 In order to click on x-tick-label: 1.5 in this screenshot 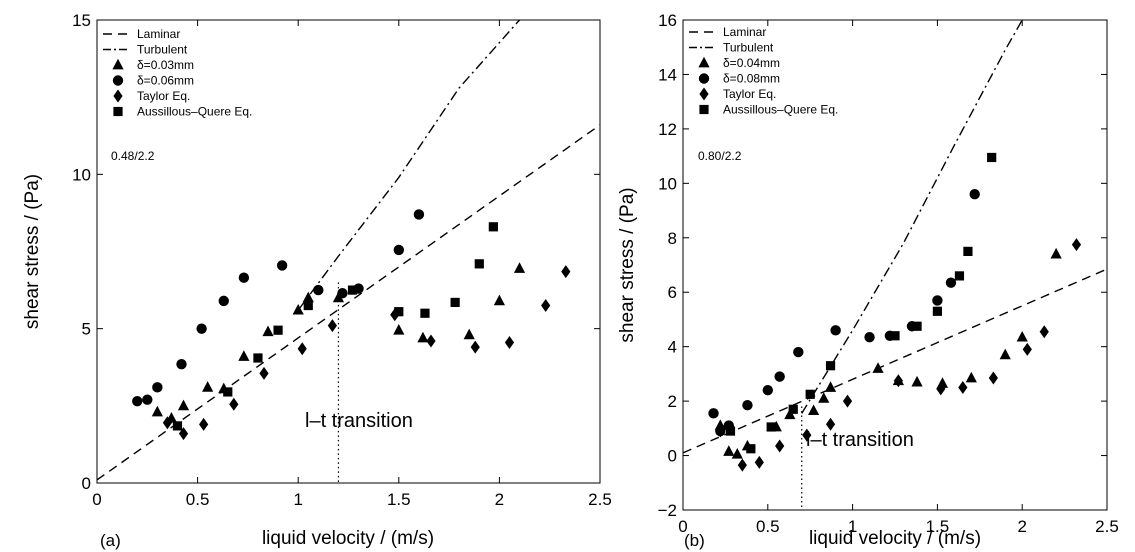, I will do `click(938, 526)`.